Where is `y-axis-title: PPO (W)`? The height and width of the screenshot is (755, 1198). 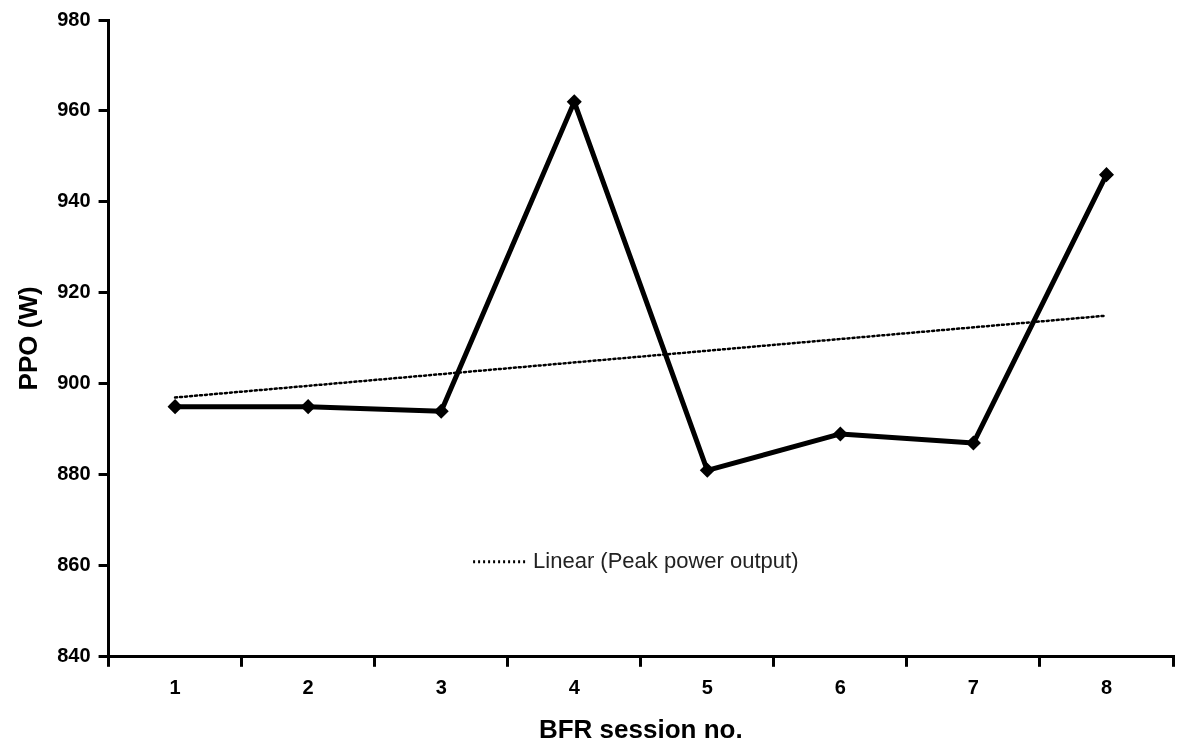
y-axis-title: PPO (W) is located at coordinates (27, 338).